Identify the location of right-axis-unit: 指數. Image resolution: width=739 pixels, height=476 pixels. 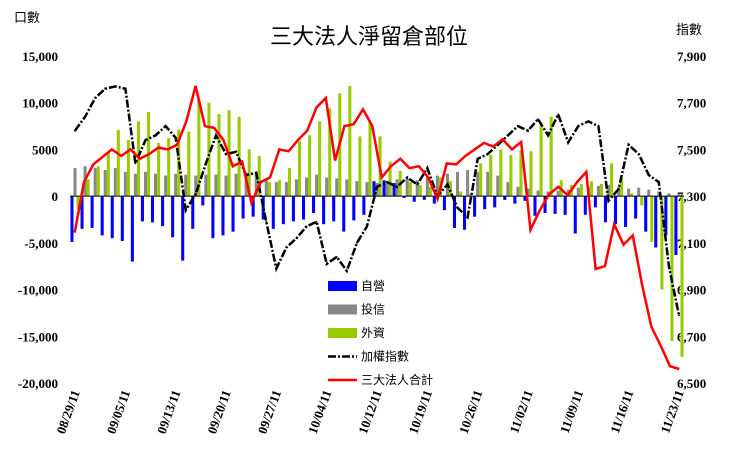
(689, 30).